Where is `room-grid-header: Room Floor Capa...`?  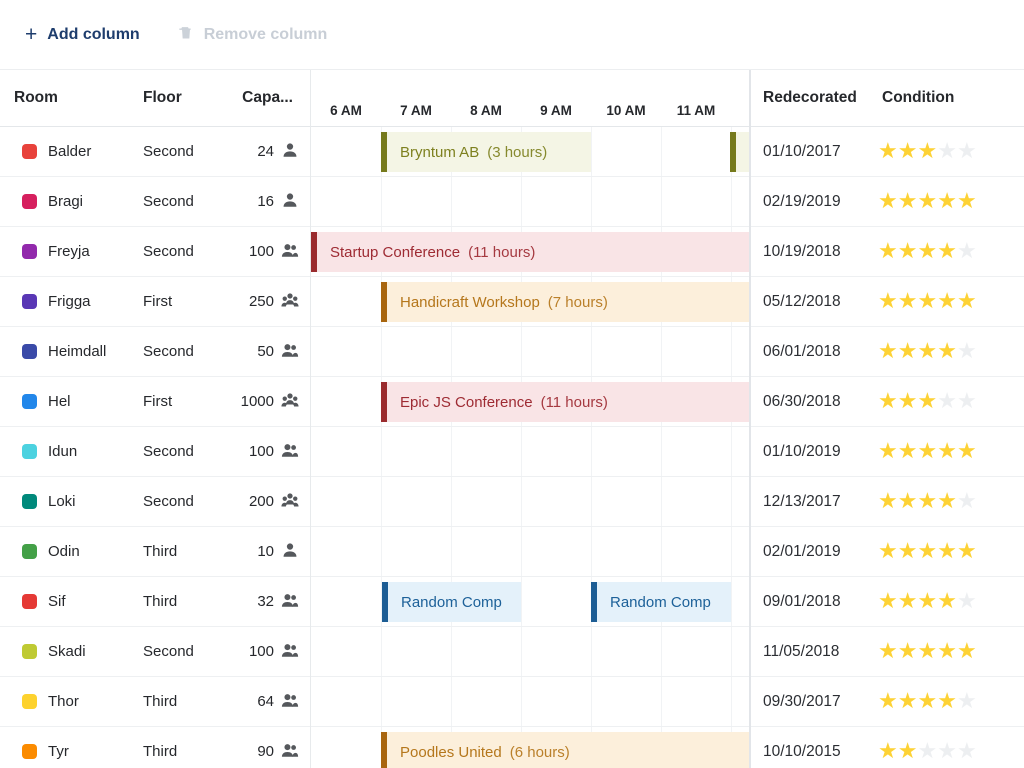 room-grid-header: Room Floor Capa... is located at coordinates (155, 98).